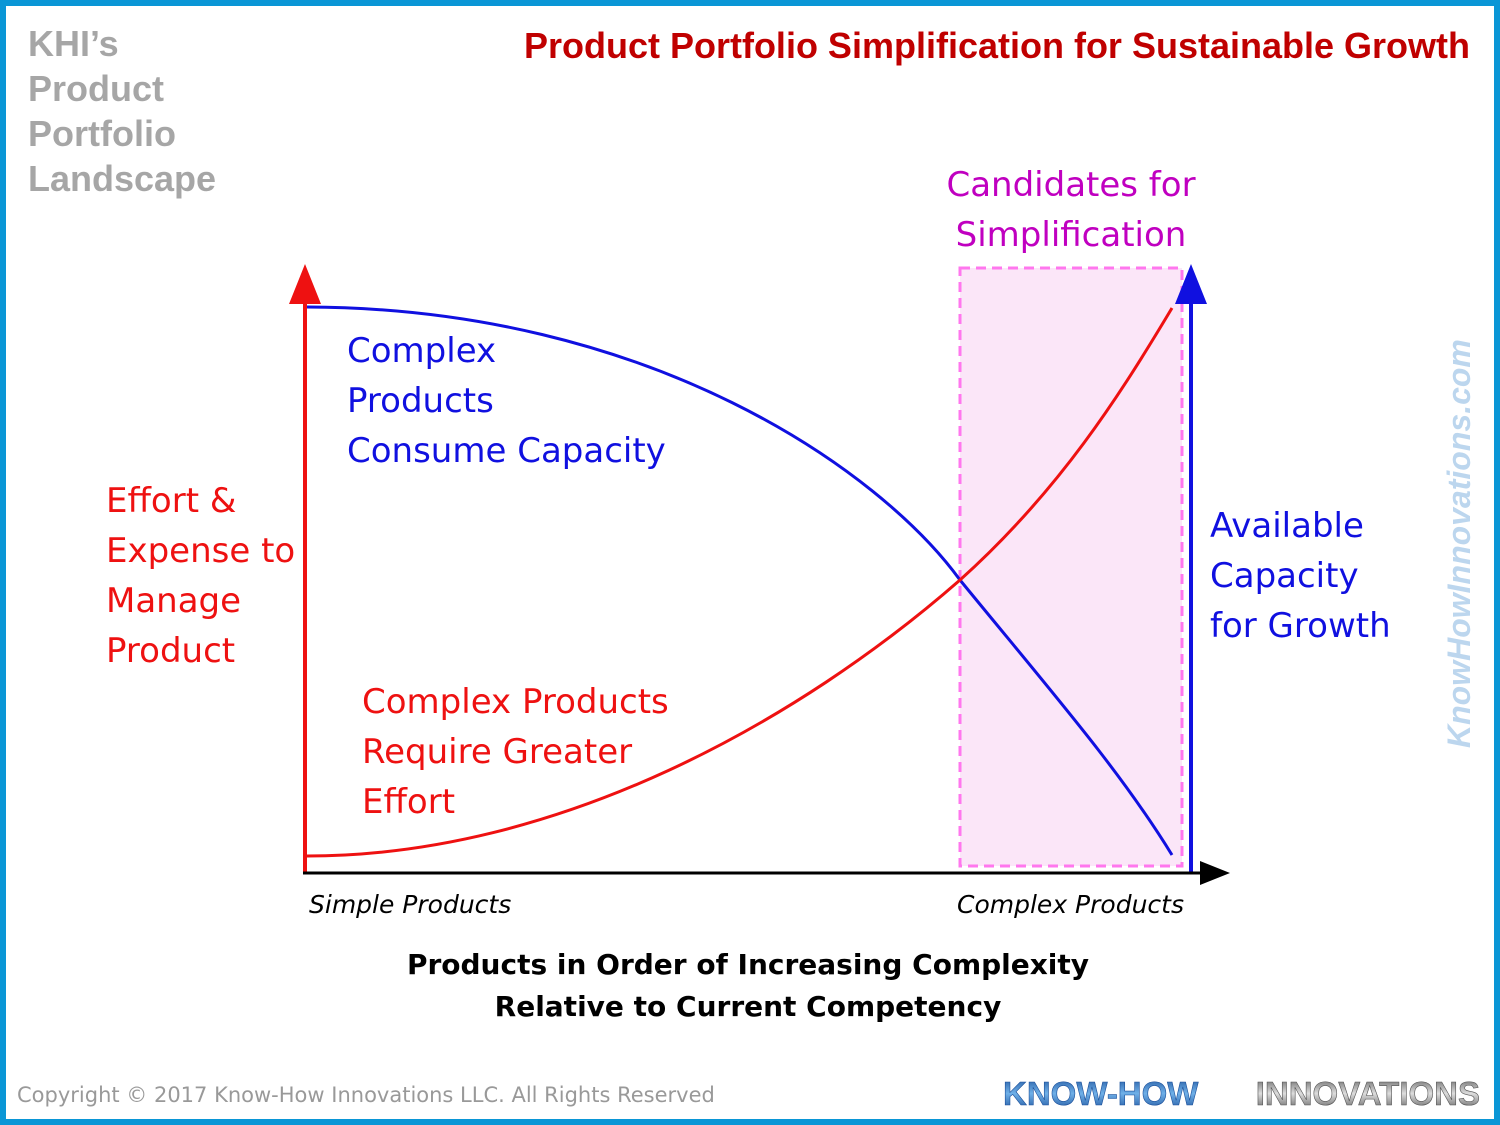  I want to click on left-axis-label: Effort & Expense to Manage Product, so click(200, 576).